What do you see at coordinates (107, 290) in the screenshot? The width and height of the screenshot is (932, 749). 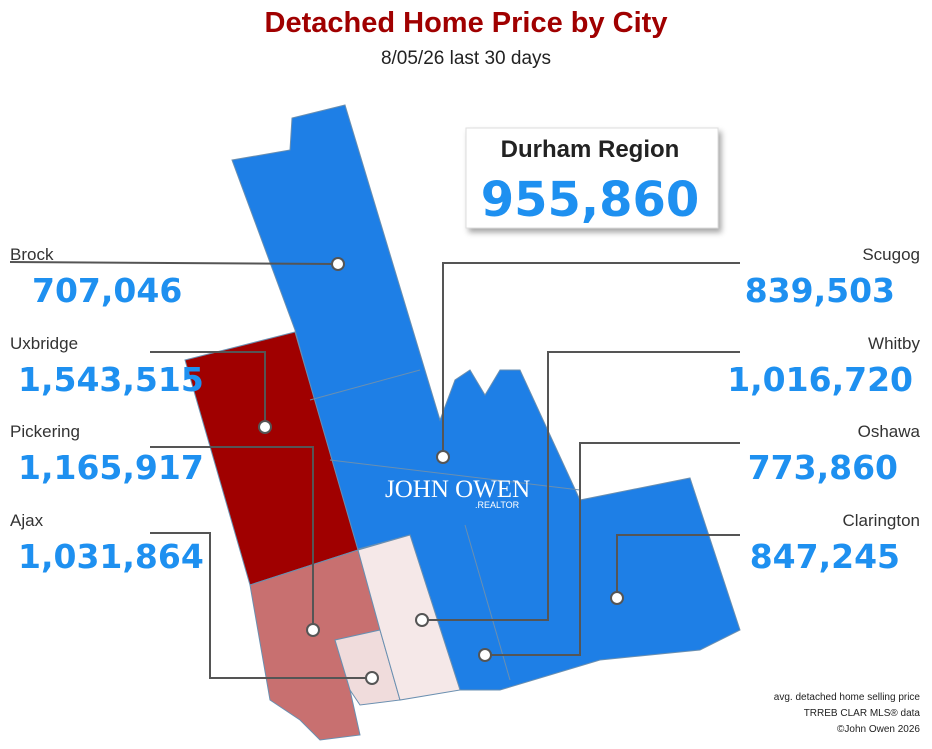 I see `city-value: 707,046` at bounding box center [107, 290].